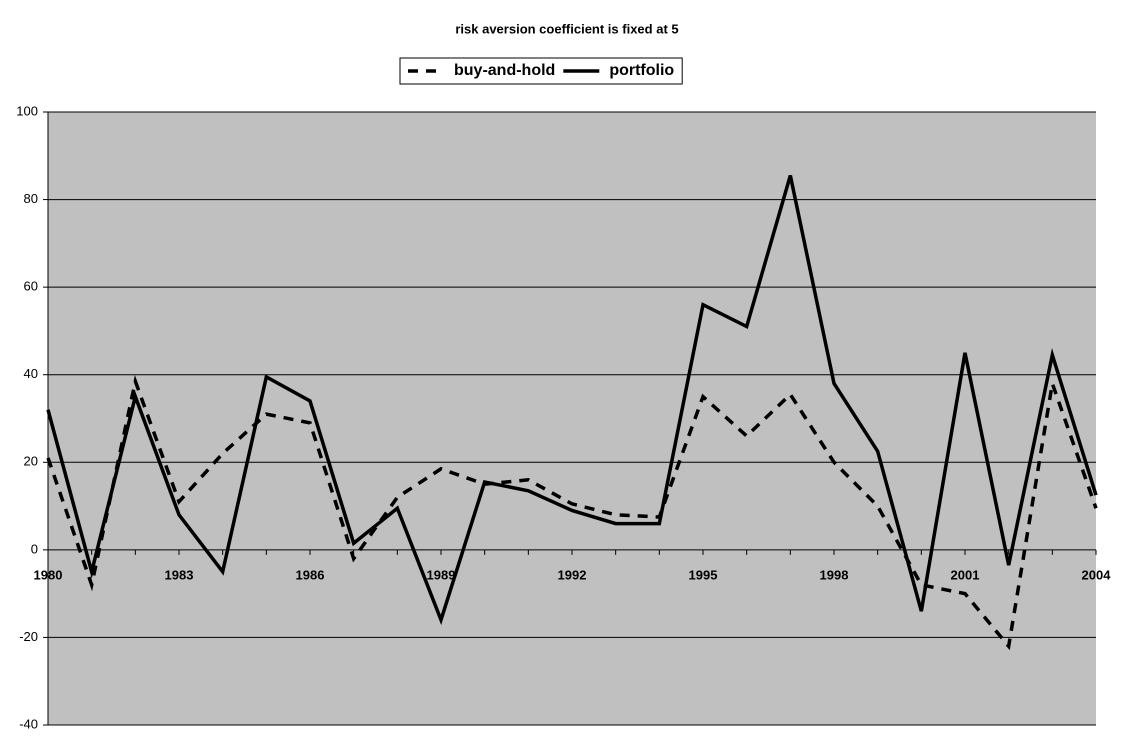  I want to click on y-tick-label: -40, so click(28, 723).